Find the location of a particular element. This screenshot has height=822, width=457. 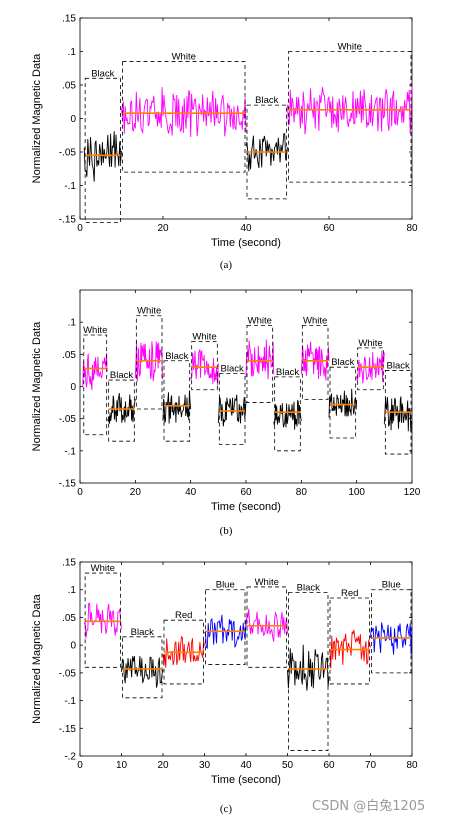

panel-caption: (a) is located at coordinates (226, 265).